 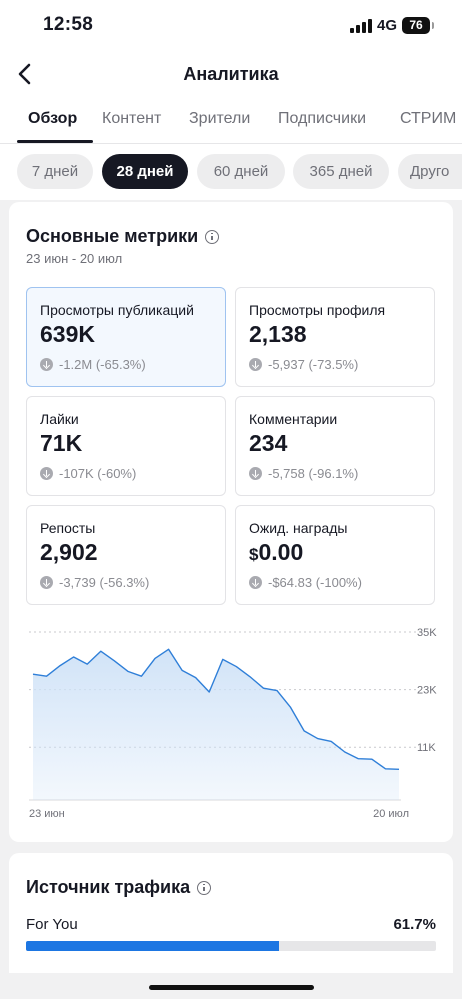 What do you see at coordinates (117, 310) in the screenshot?
I see `metric-label: Просмотры публикаций` at bounding box center [117, 310].